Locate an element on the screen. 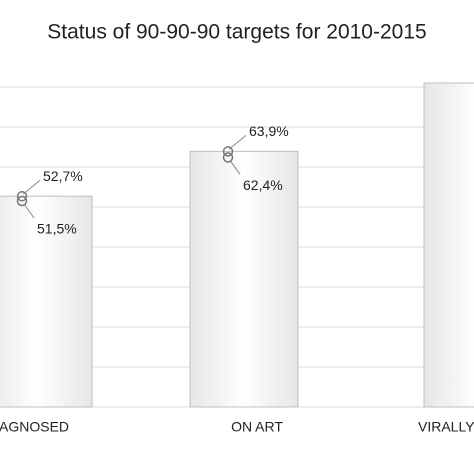 Image resolution: width=474 pixels, height=474 pixels. value-label: 52,7% is located at coordinates (63, 176).